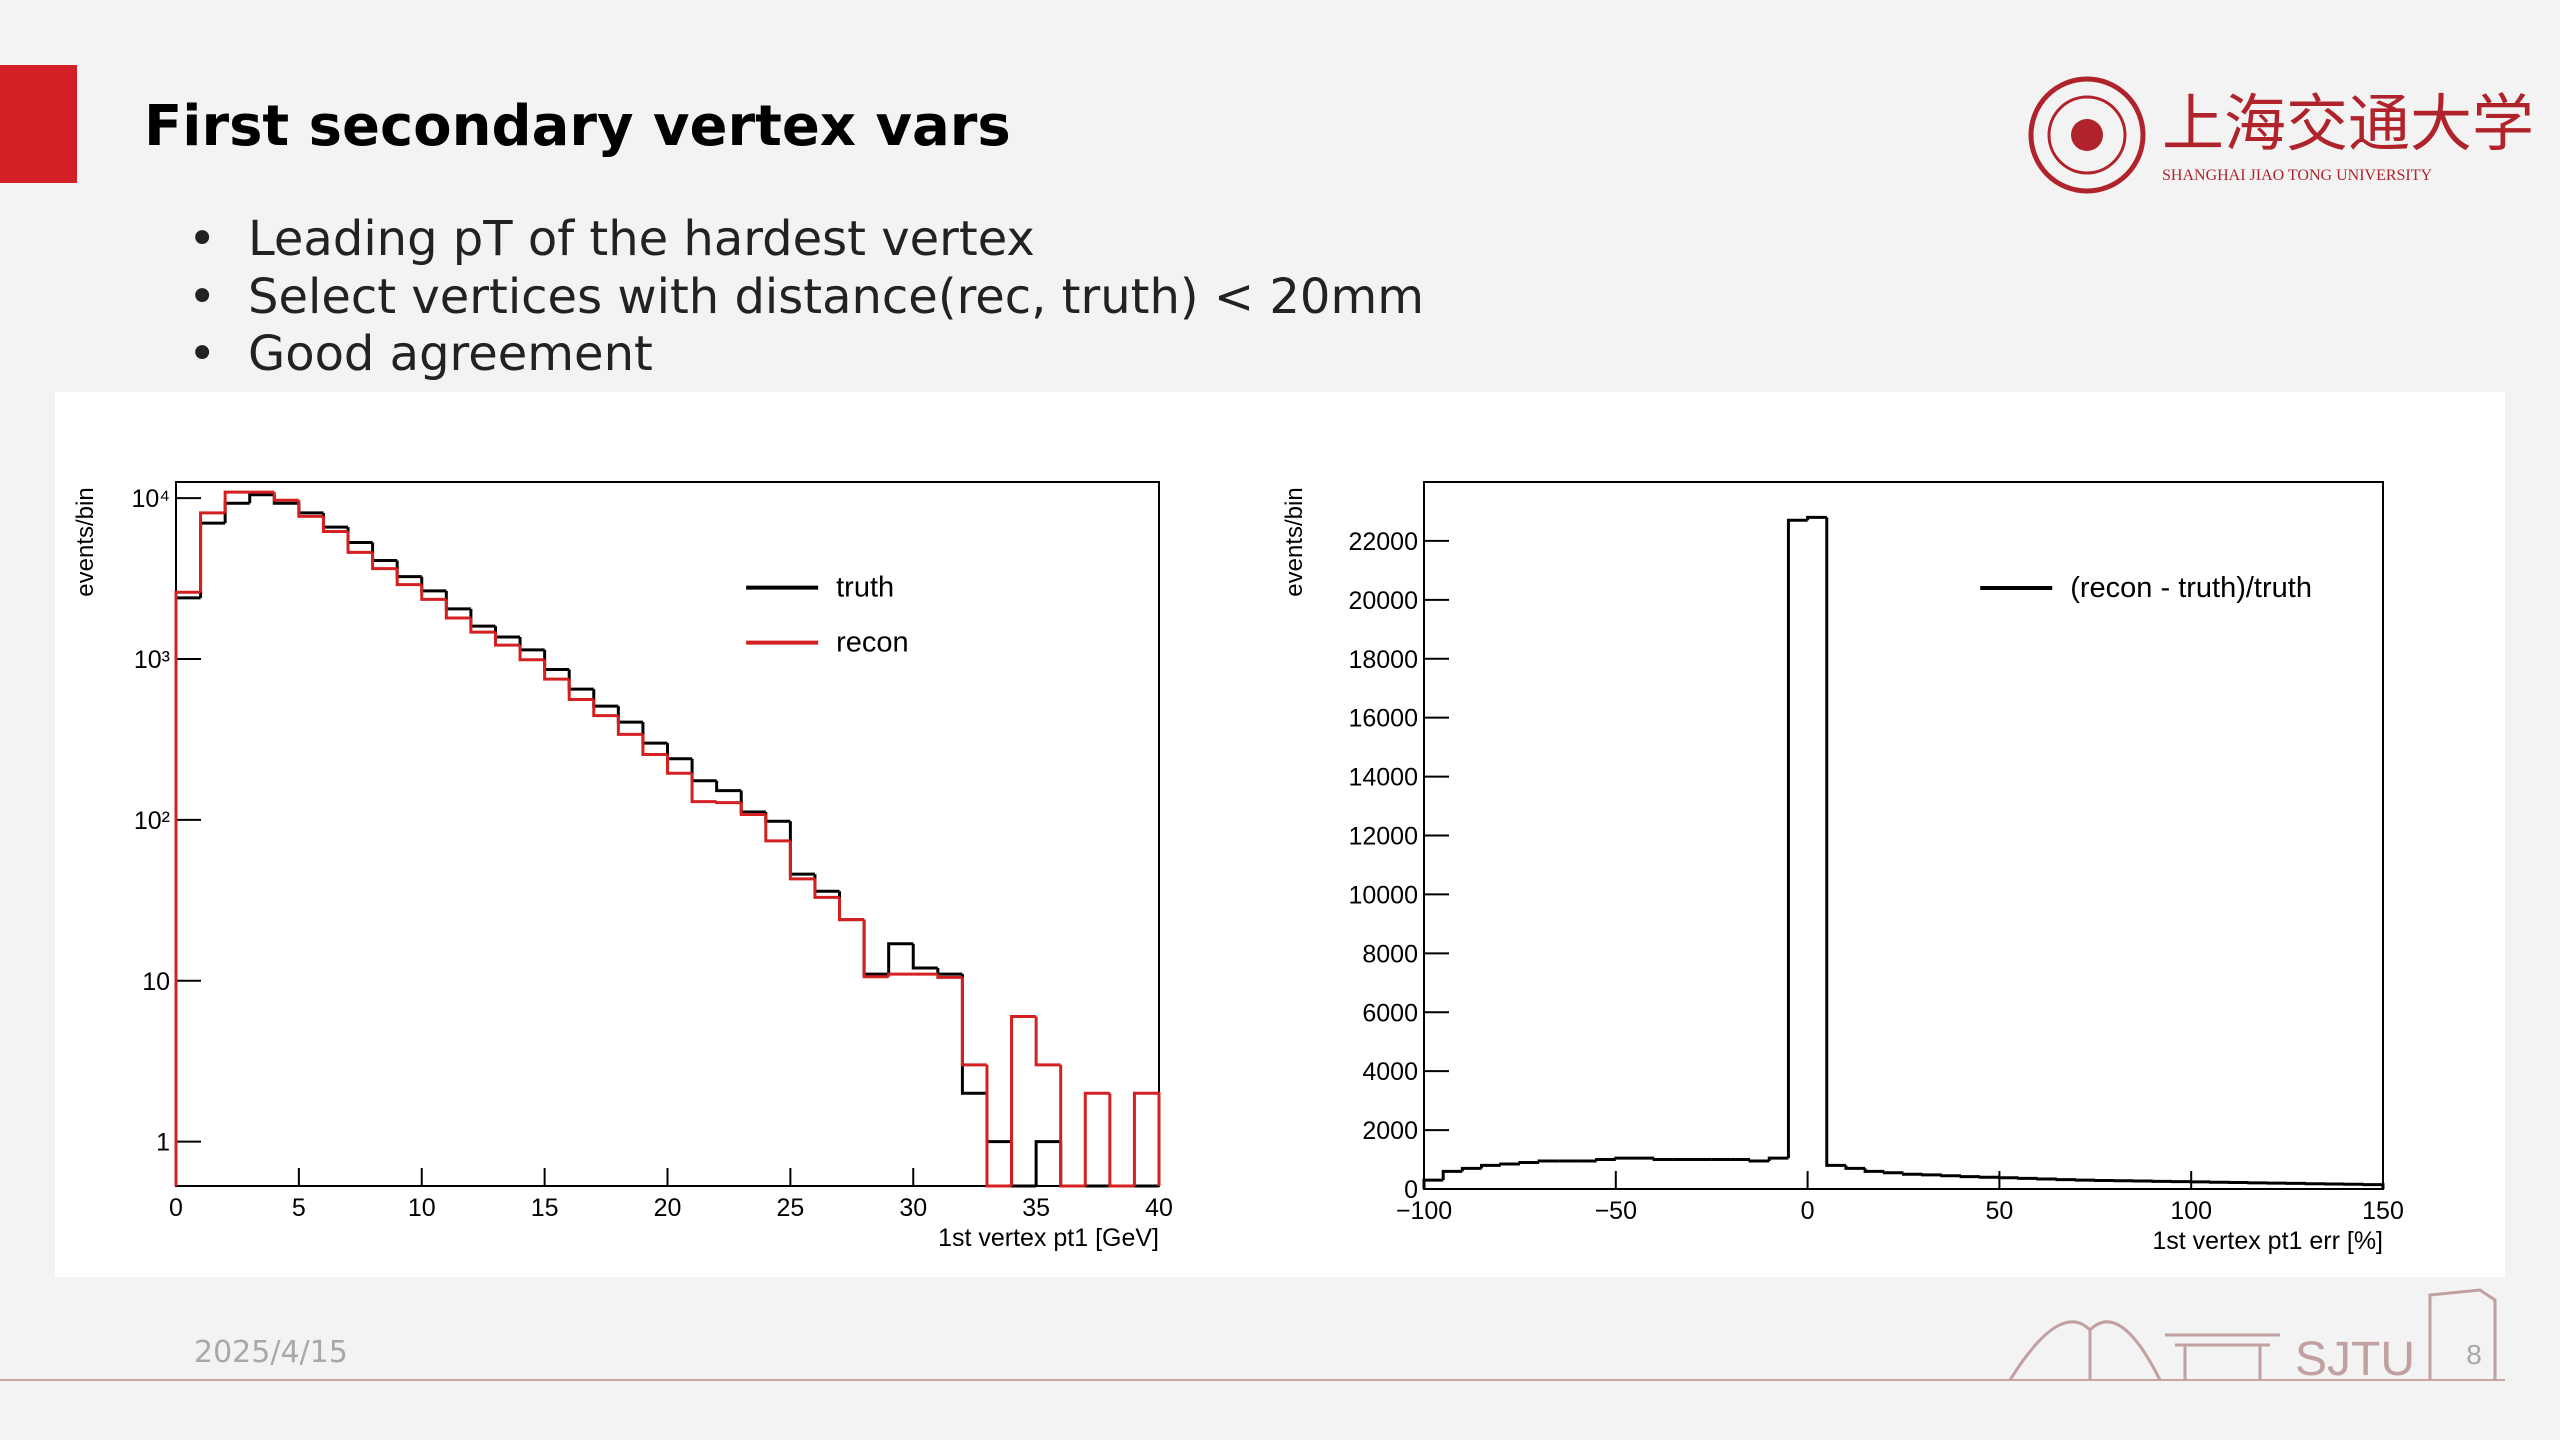 The height and width of the screenshot is (1440, 2560). Describe the element at coordinates (577, 126) in the screenshot. I see `slide-title: First secondary vertex vars` at that location.